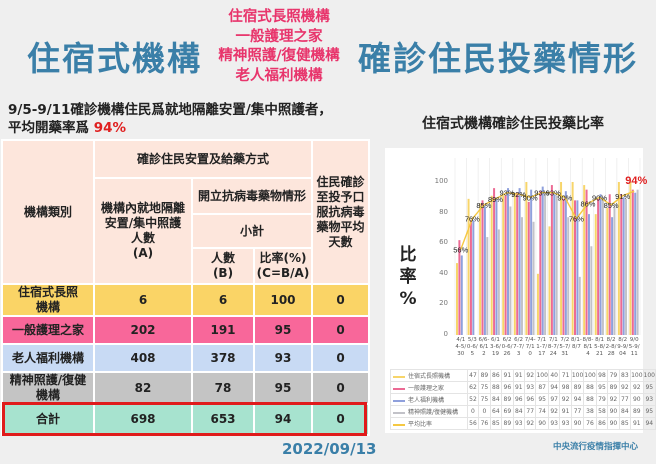 The image size is (656, 464). Describe the element at coordinates (636, 181) in the screenshot. I see `data-label: 94%` at that location.